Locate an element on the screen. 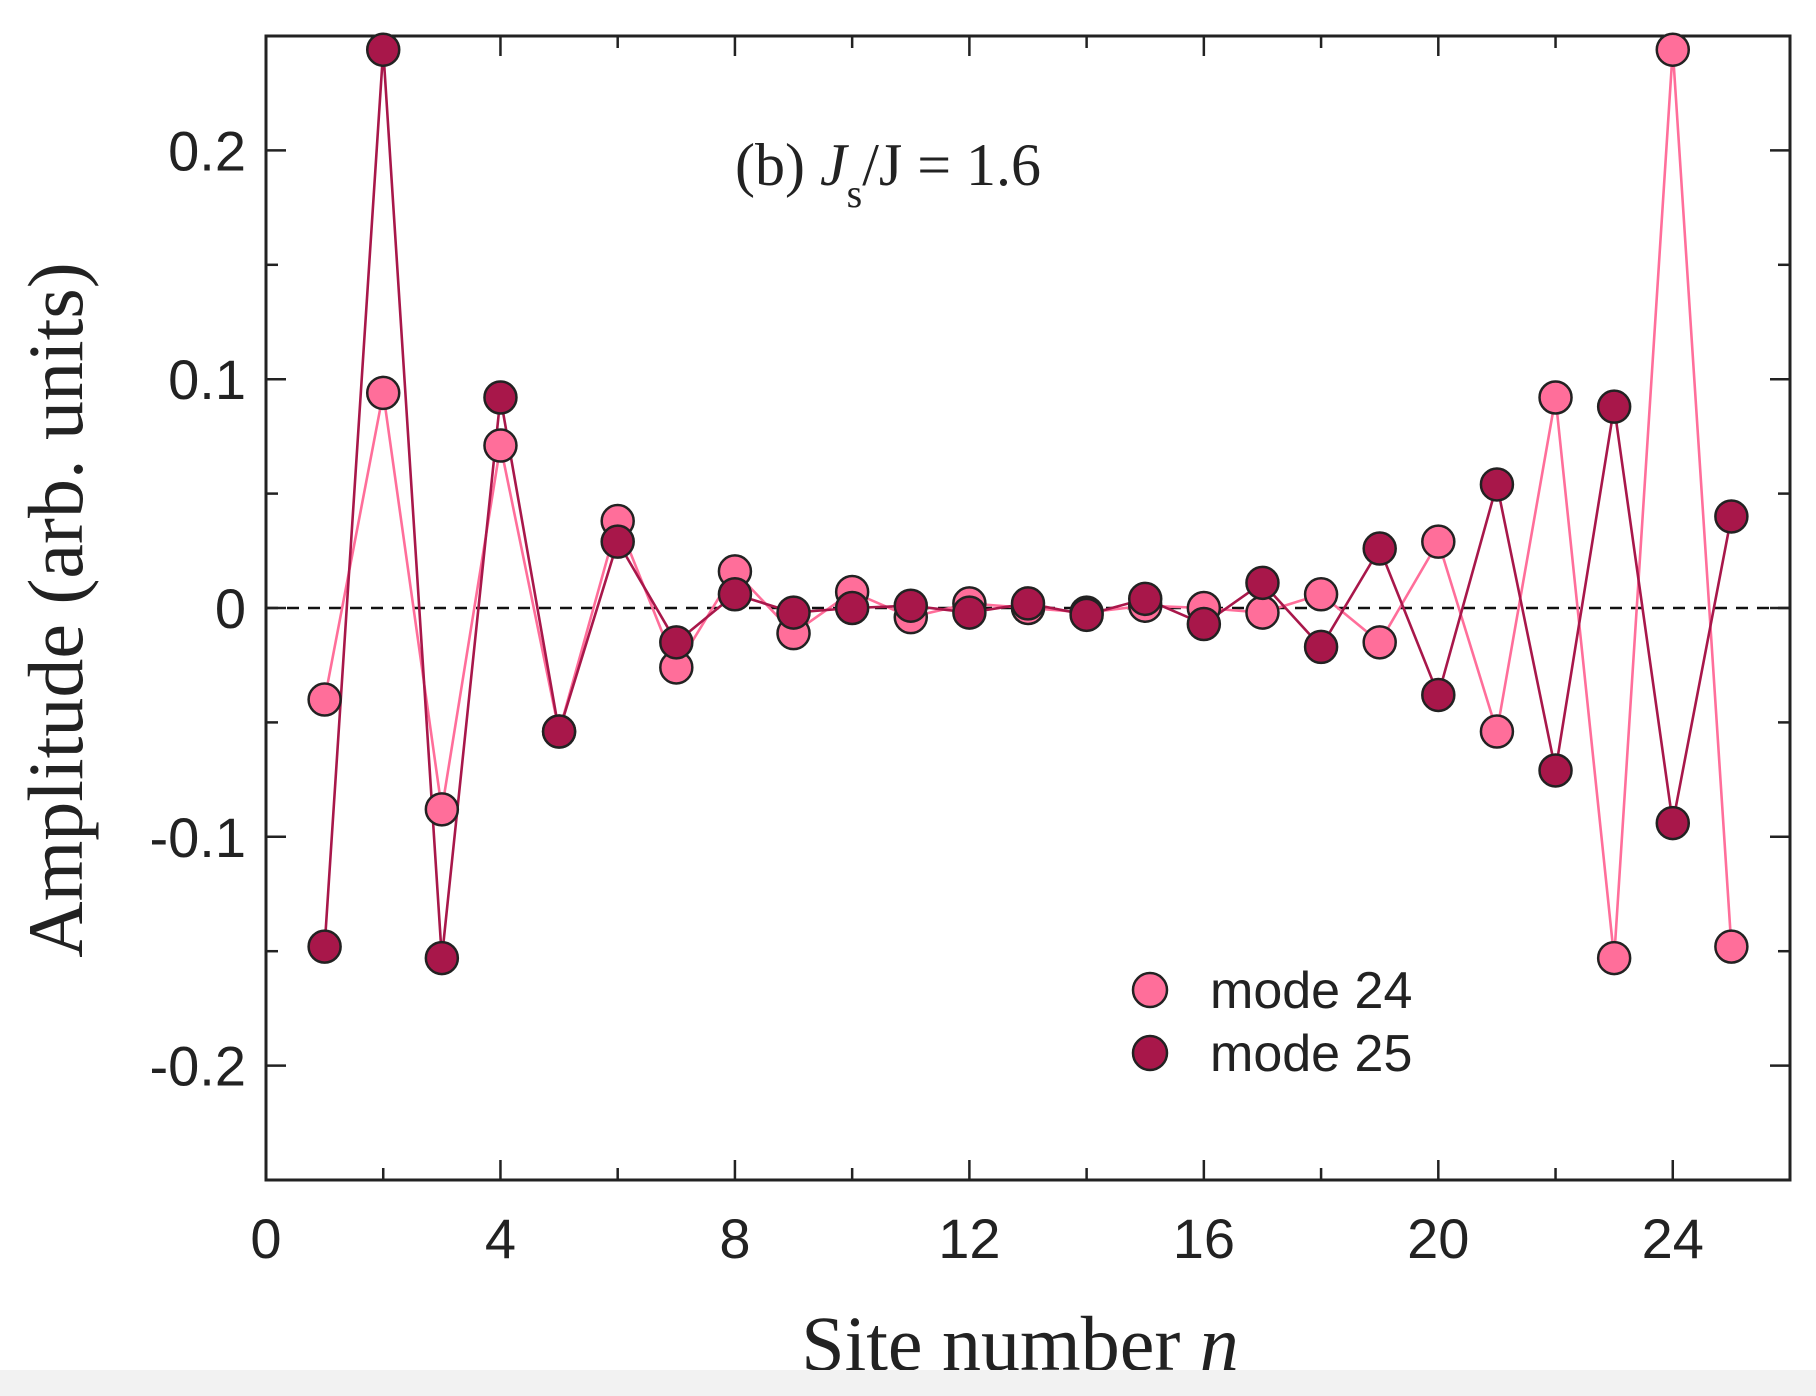 This screenshot has height=1396, width=1816. x-tick-label: 16 is located at coordinates (1204, 1238).